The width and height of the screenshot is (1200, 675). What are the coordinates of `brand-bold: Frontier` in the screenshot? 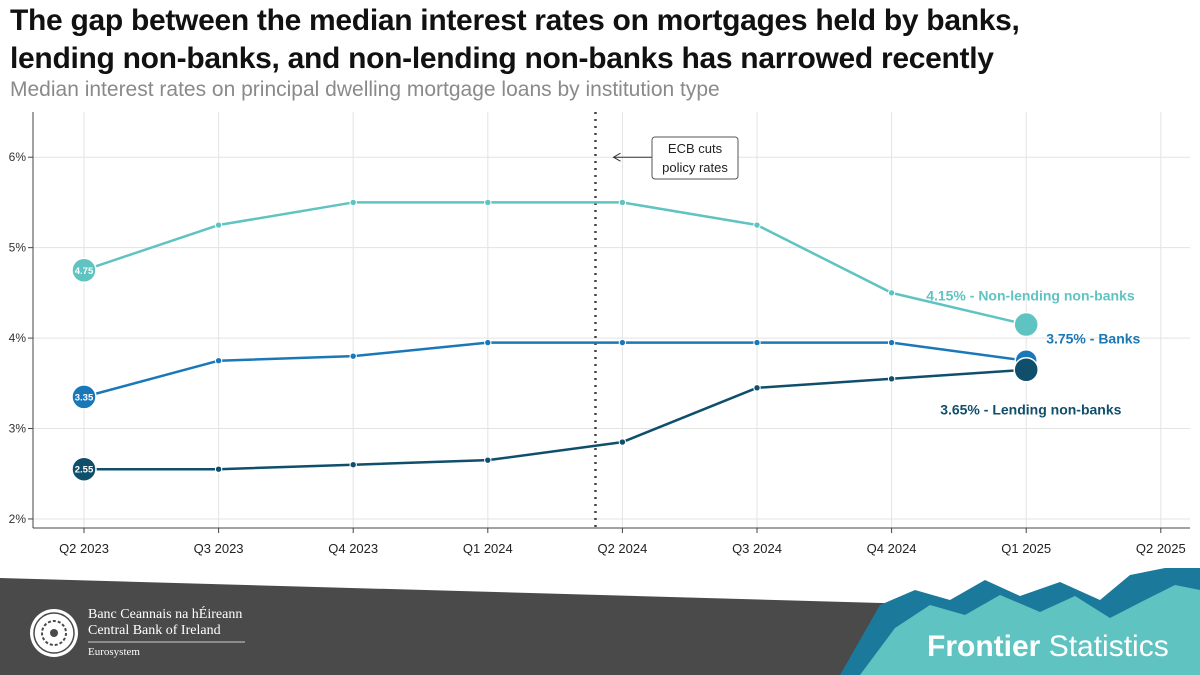 It's located at (984, 646).